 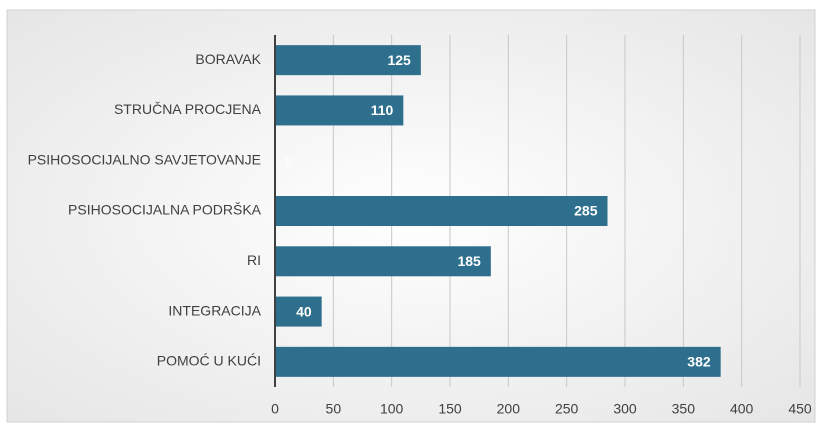 I want to click on x-tick-label: 200, so click(x=509, y=409).